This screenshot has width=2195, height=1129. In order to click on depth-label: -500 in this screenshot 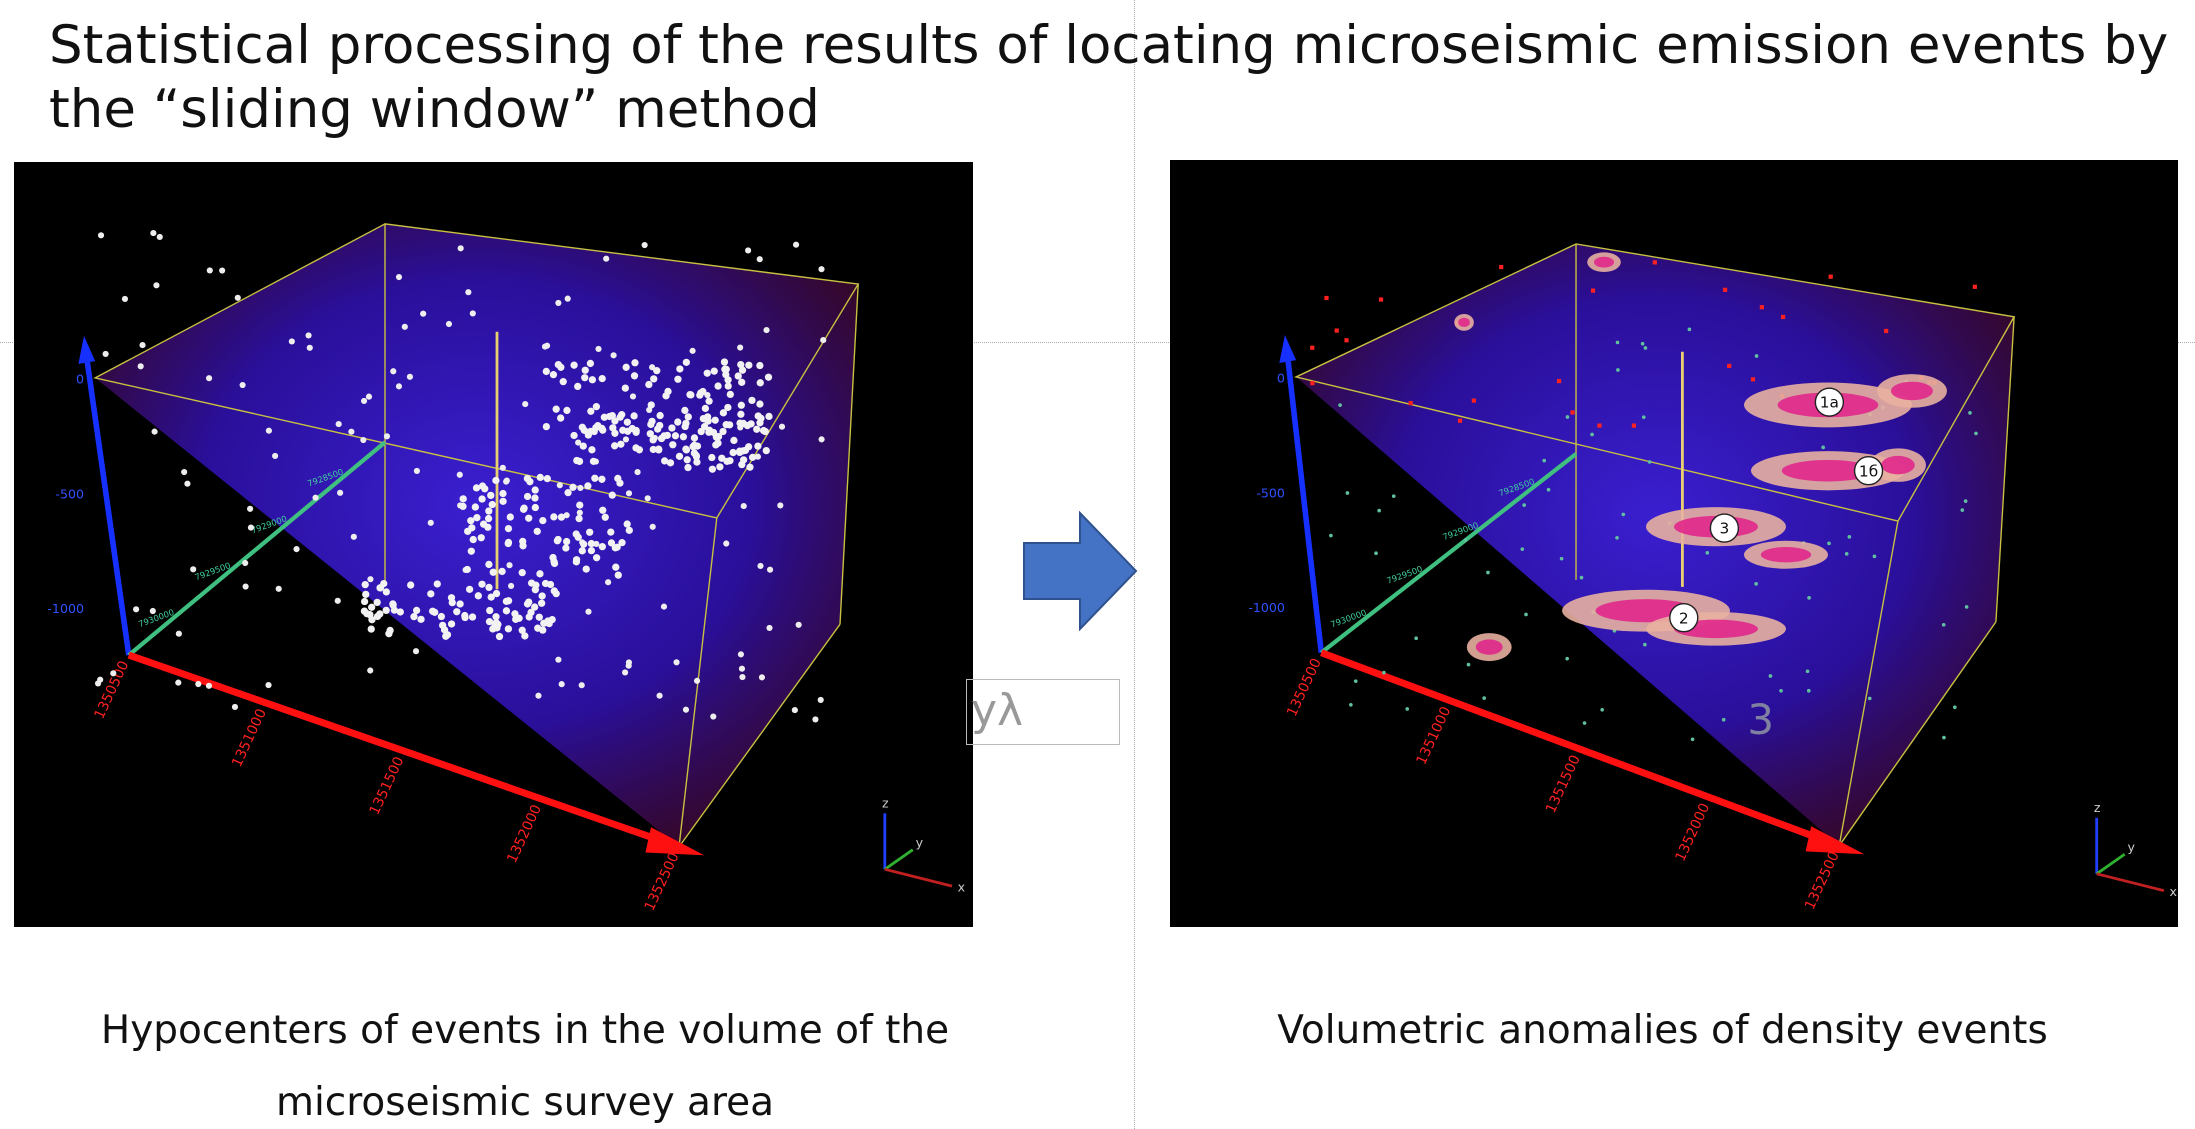, I will do `click(1270, 492)`.